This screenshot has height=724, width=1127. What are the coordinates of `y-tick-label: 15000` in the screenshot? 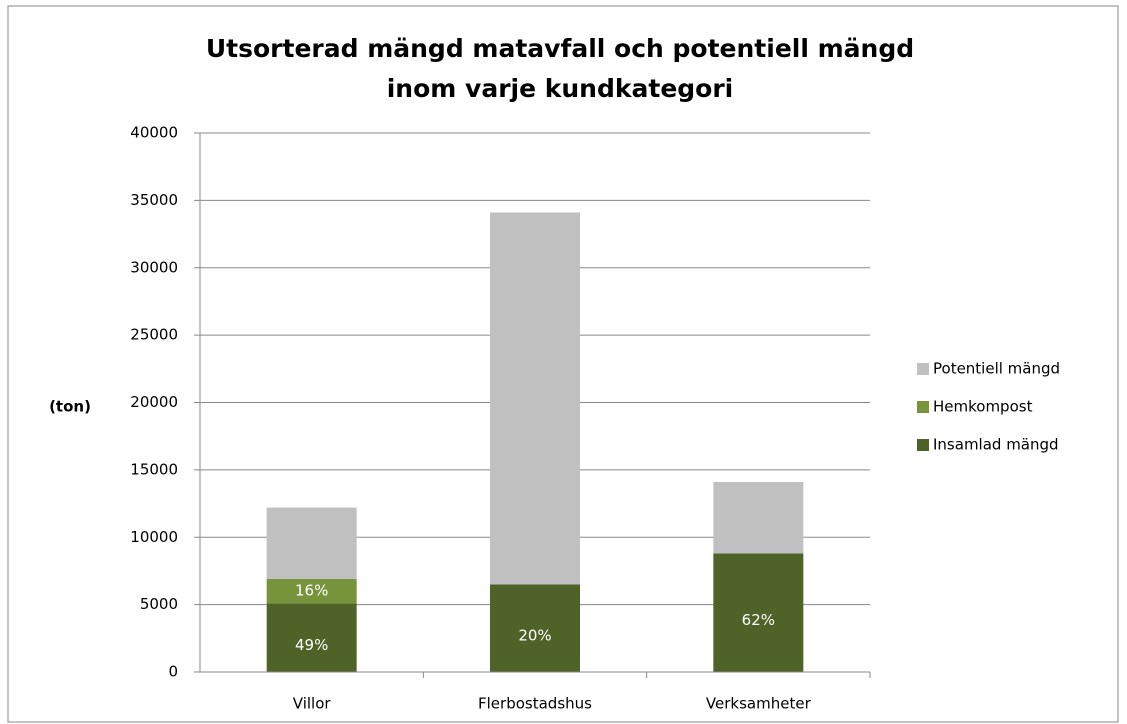 It's located at (154, 469).